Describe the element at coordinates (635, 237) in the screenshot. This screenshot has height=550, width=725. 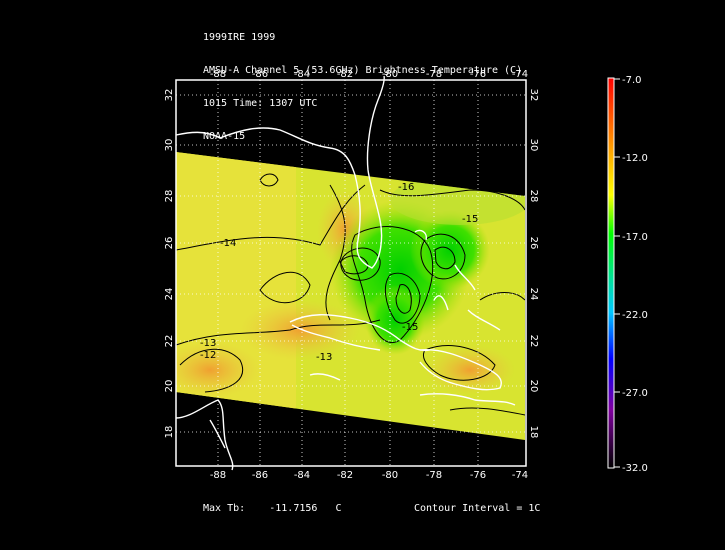
I see `colorbar-label: -17.0` at that location.